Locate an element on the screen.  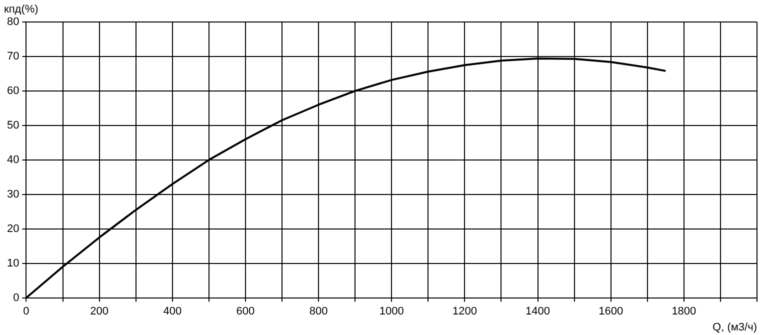
y-tick-label: 70 is located at coordinates (13, 56).